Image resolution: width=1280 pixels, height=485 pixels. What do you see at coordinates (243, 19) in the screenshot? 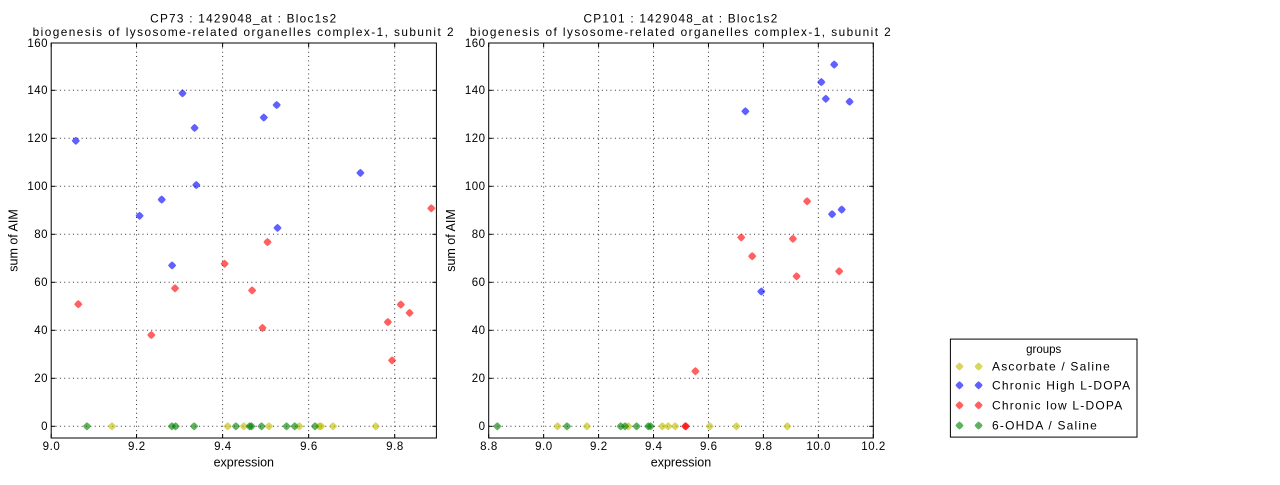
I see `svg-text: CP73 : 1429048_at : Bloc1s2` at bounding box center [243, 19].